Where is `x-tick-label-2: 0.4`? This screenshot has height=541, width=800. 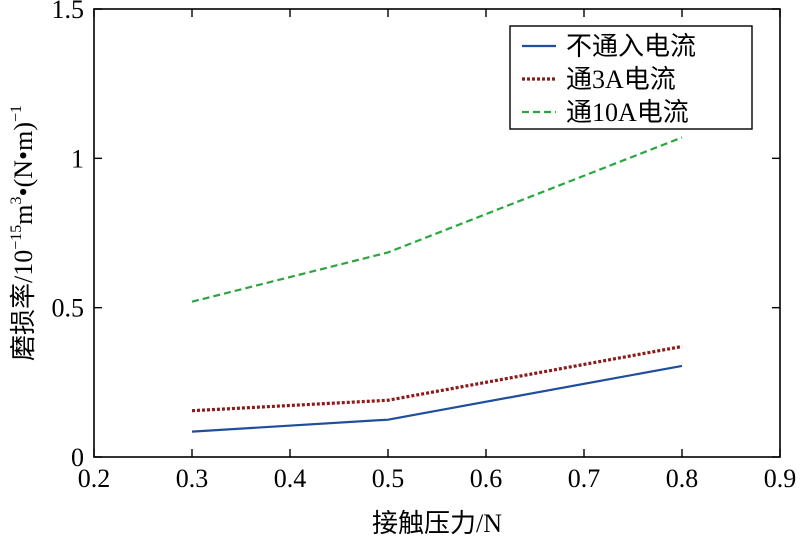
x-tick-label-2: 0.4 is located at coordinates (290, 478).